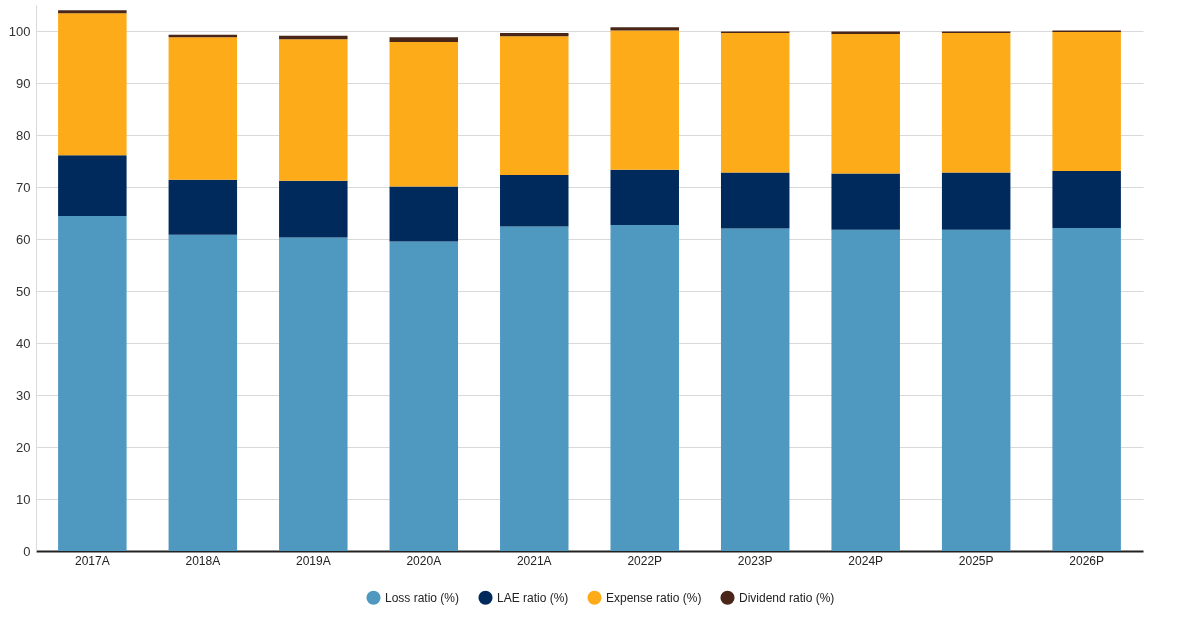  What do you see at coordinates (23, 343) in the screenshot?
I see `y-tick-label: 40` at bounding box center [23, 343].